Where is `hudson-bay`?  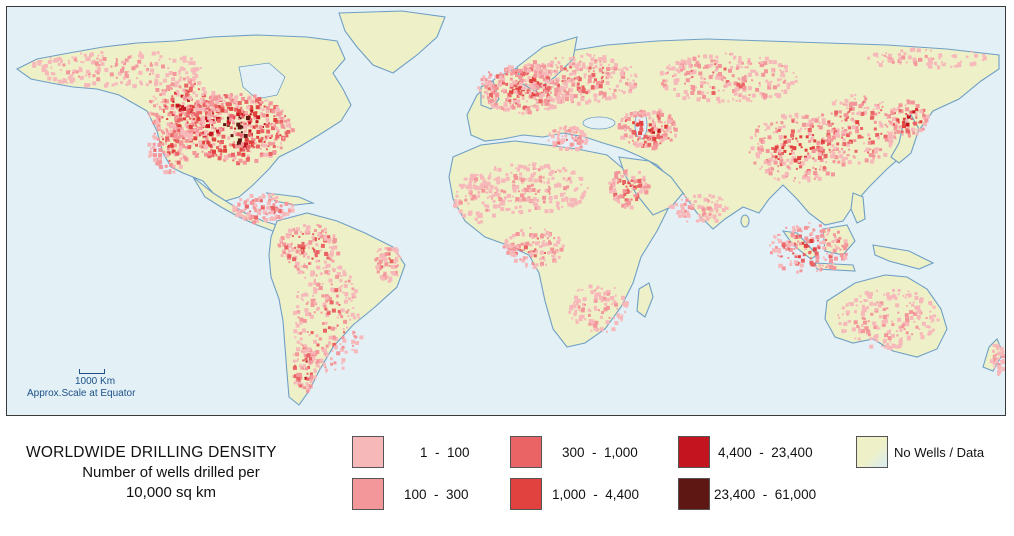 hudson-bay is located at coordinates (262, 81).